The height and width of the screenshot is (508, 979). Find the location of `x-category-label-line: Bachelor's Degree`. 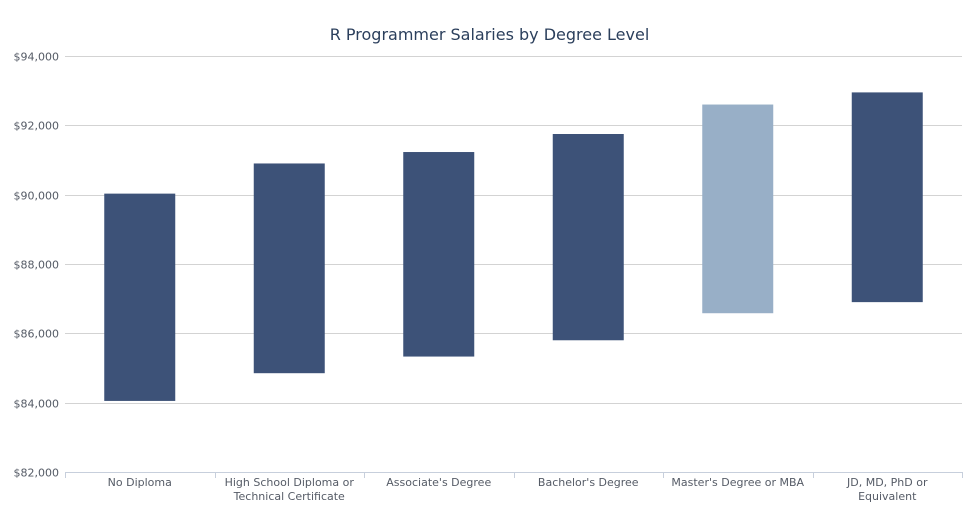

x-category-label-line: Bachelor's Degree is located at coordinates (588, 482).